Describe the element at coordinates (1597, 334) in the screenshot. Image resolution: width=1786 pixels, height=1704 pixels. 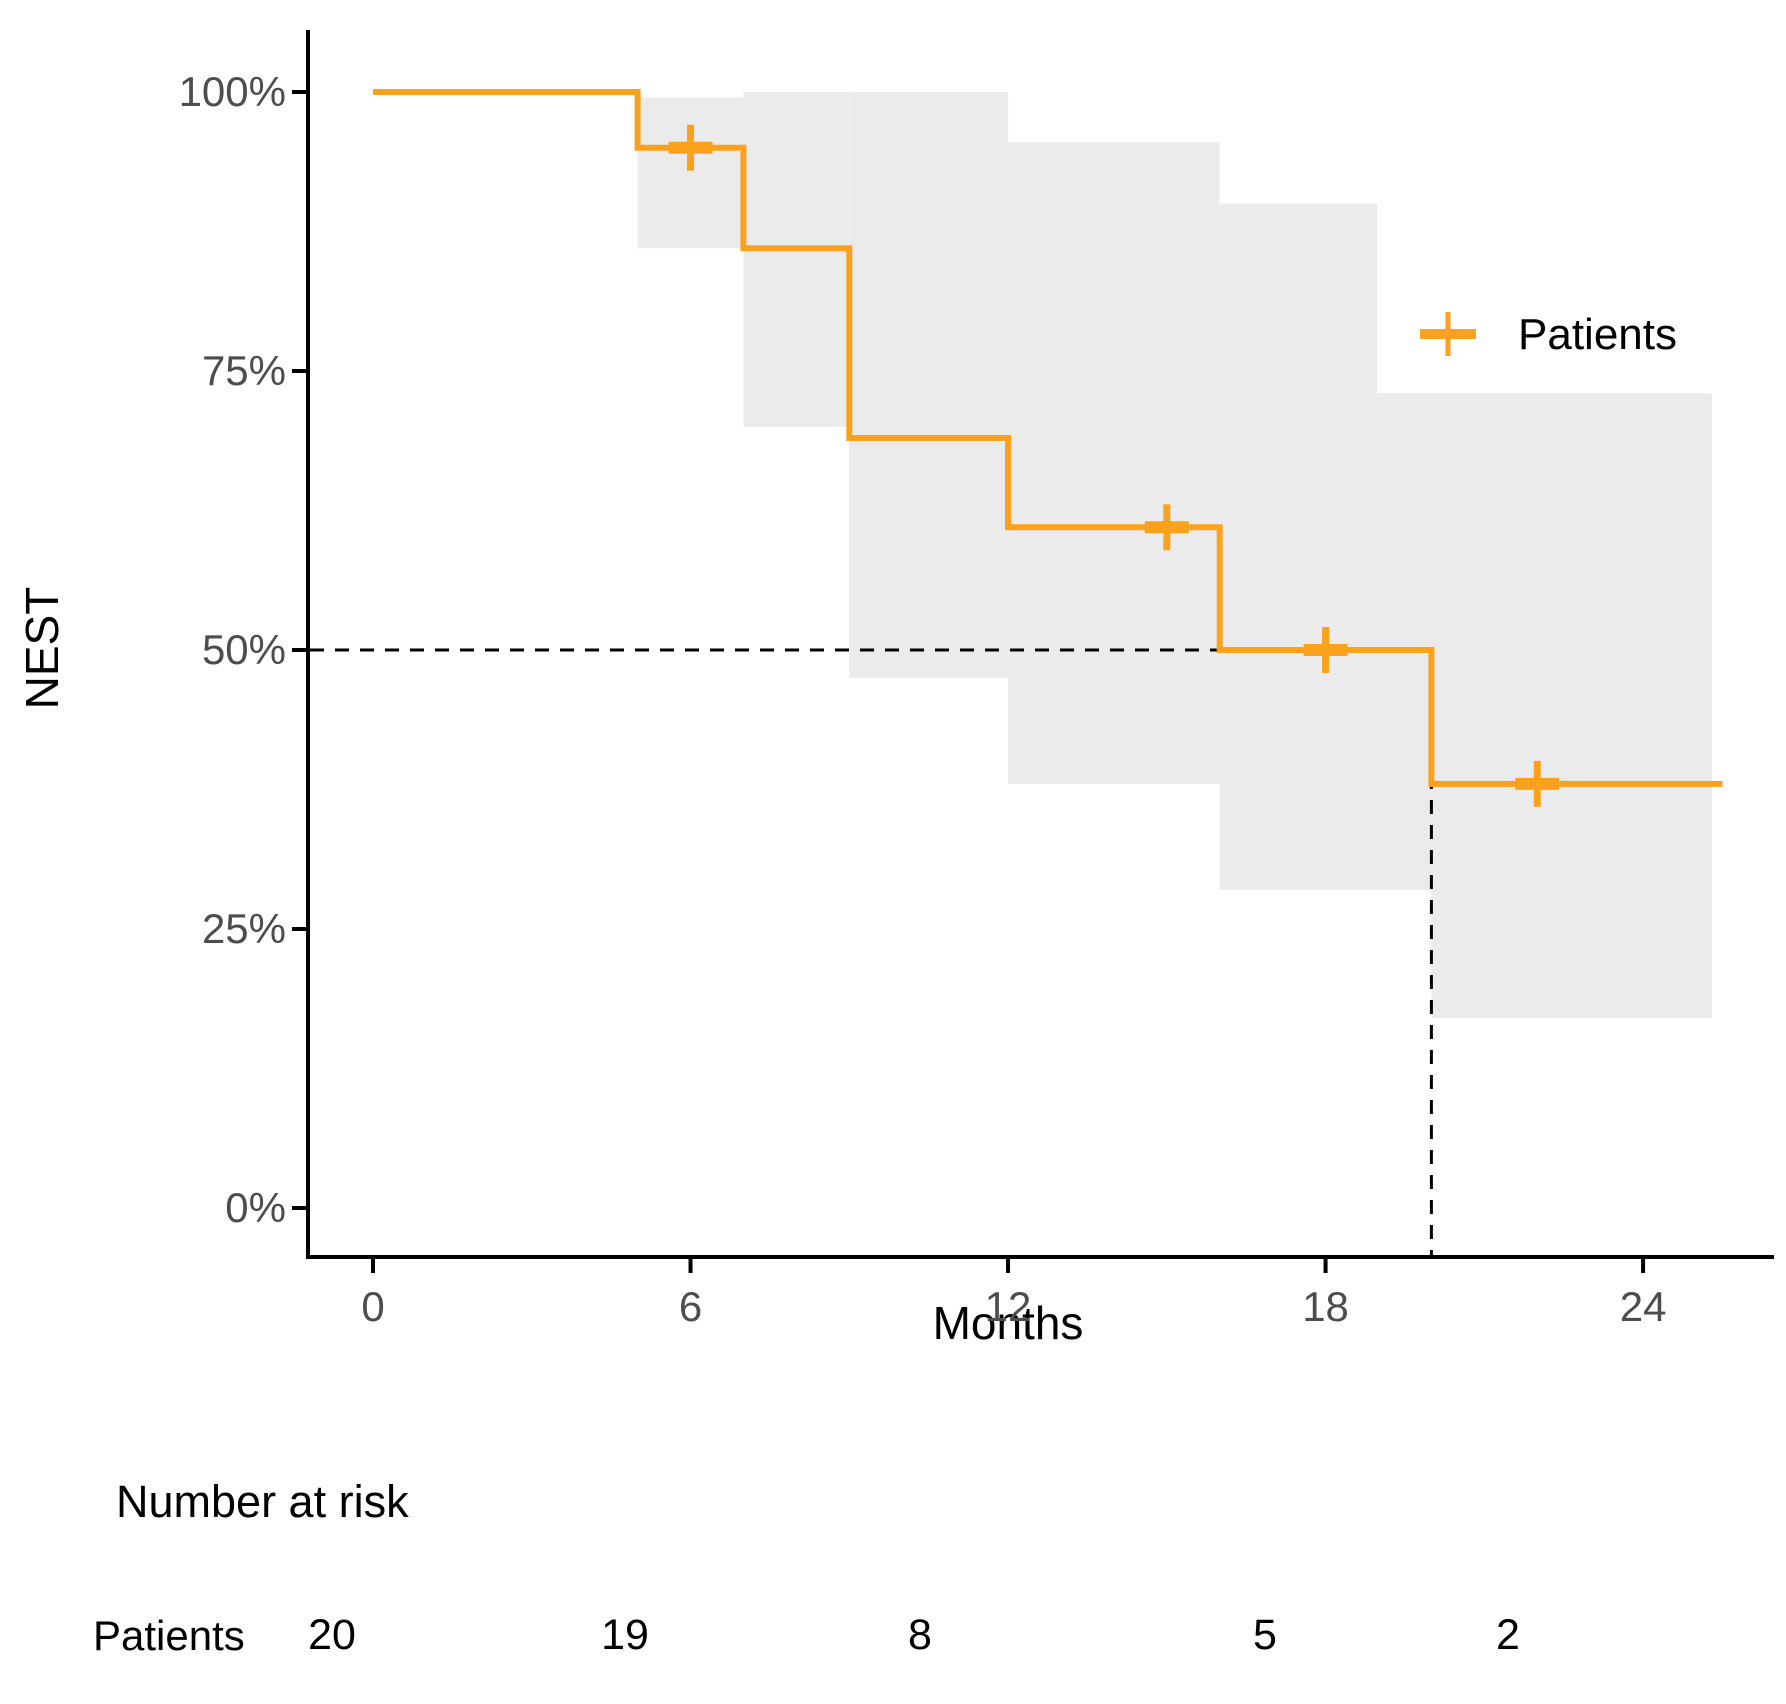
I see `legend-label: Patients` at that location.